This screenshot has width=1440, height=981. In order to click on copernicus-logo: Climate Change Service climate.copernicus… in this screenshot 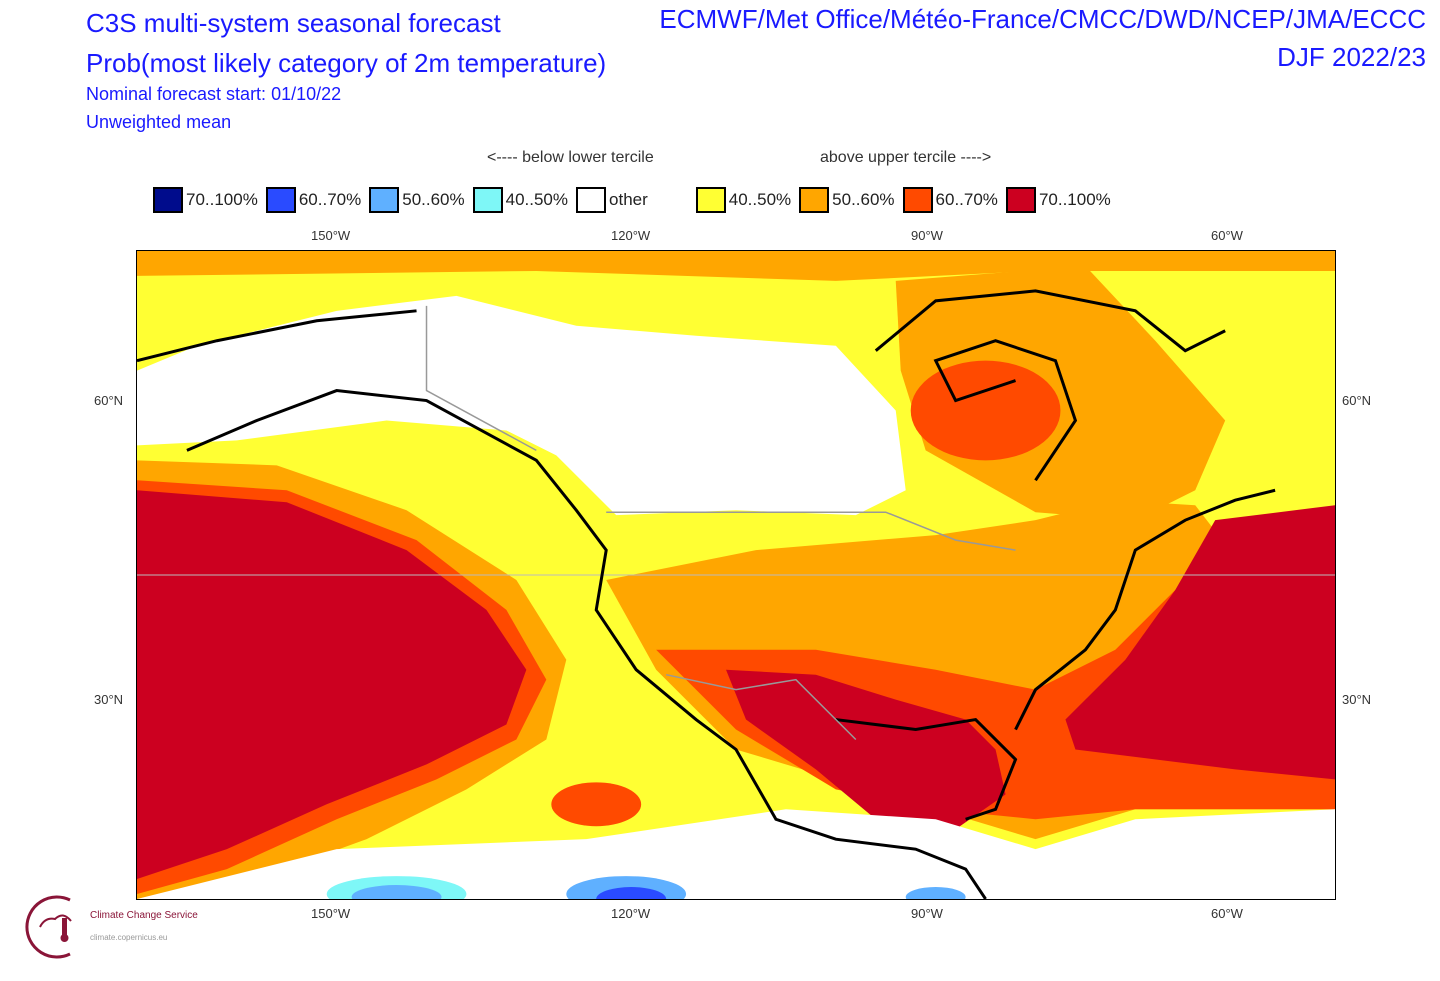, I will do `click(109, 927)`.